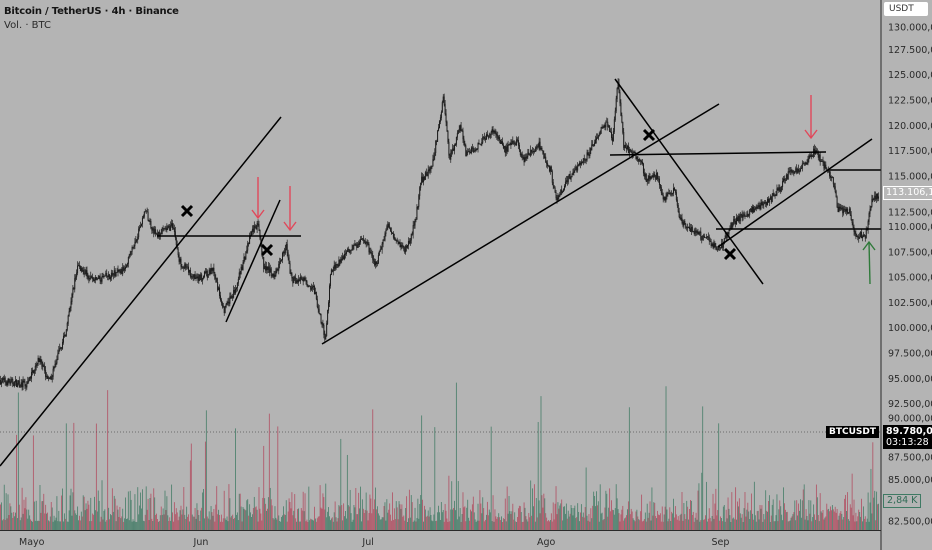  Describe the element at coordinates (910, 354) in the screenshot. I see `price-tick-label: 97.500,00` at that location.